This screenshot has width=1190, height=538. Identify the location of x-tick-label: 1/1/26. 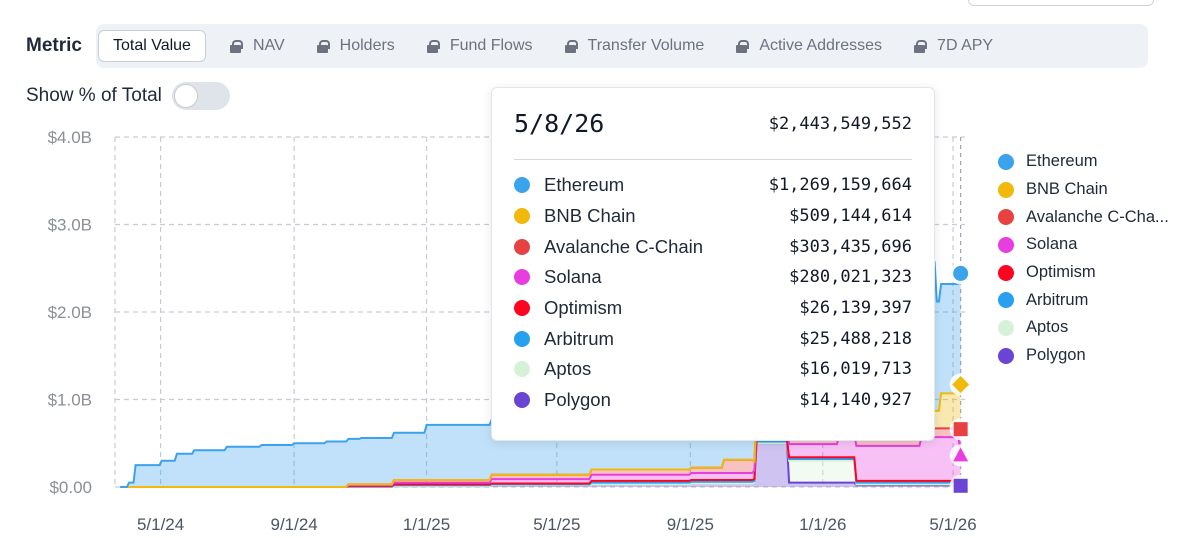
(822, 524).